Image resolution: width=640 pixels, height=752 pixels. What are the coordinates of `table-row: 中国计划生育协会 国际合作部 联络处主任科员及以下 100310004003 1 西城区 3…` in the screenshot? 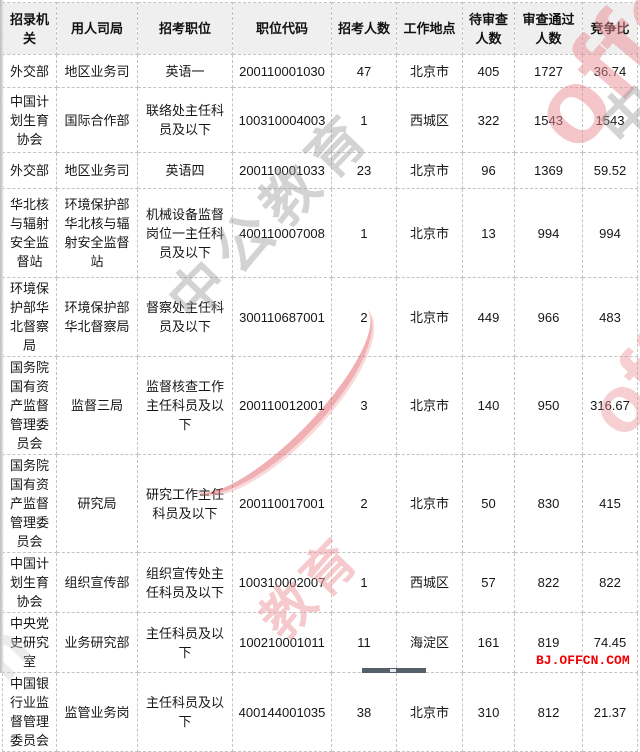 It's located at (320, 120).